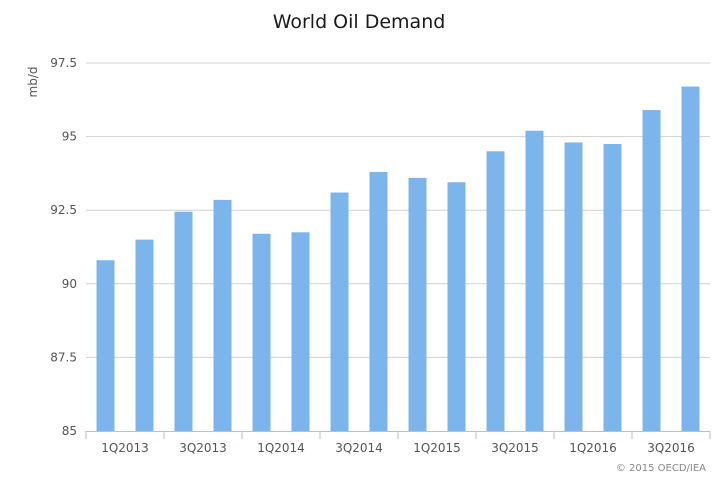 The image size is (720, 480). Describe the element at coordinates (359, 448) in the screenshot. I see `x-tick-label: 3Q2014` at that location.